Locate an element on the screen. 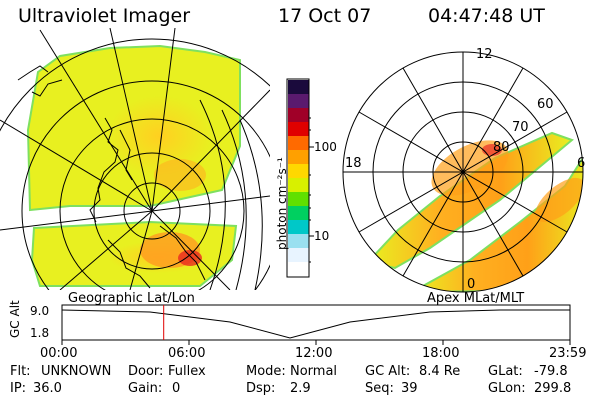 The image size is (600, 400). status-gcalt-value: 8.4 Re is located at coordinates (440, 371).